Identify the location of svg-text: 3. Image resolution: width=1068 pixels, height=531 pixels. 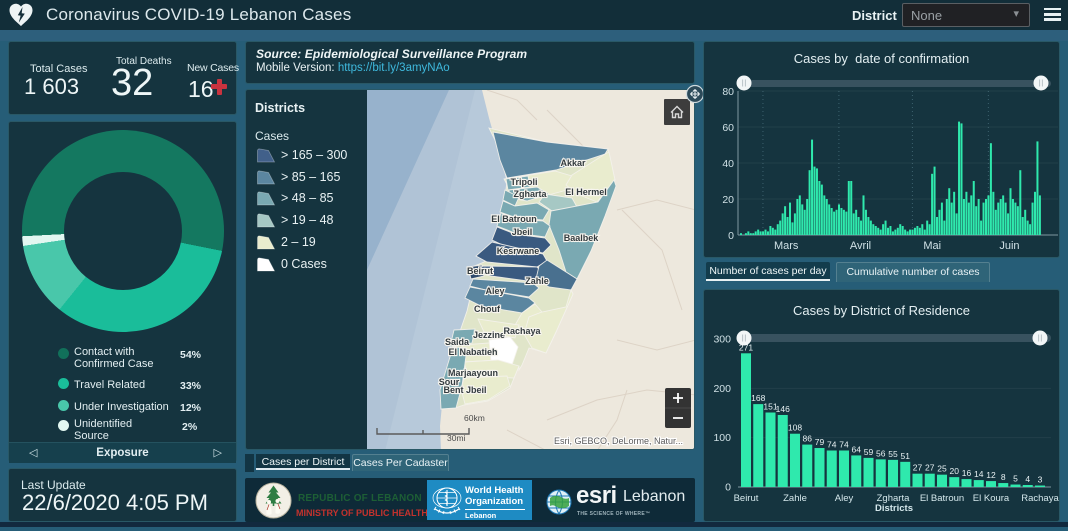
(1040, 480).